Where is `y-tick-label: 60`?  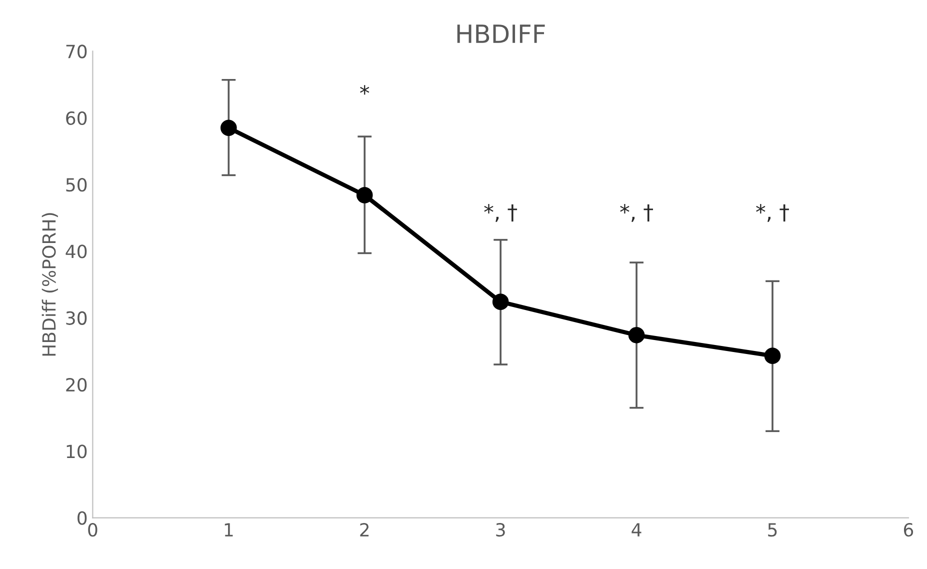 y-tick-label: 60 is located at coordinates (76, 118).